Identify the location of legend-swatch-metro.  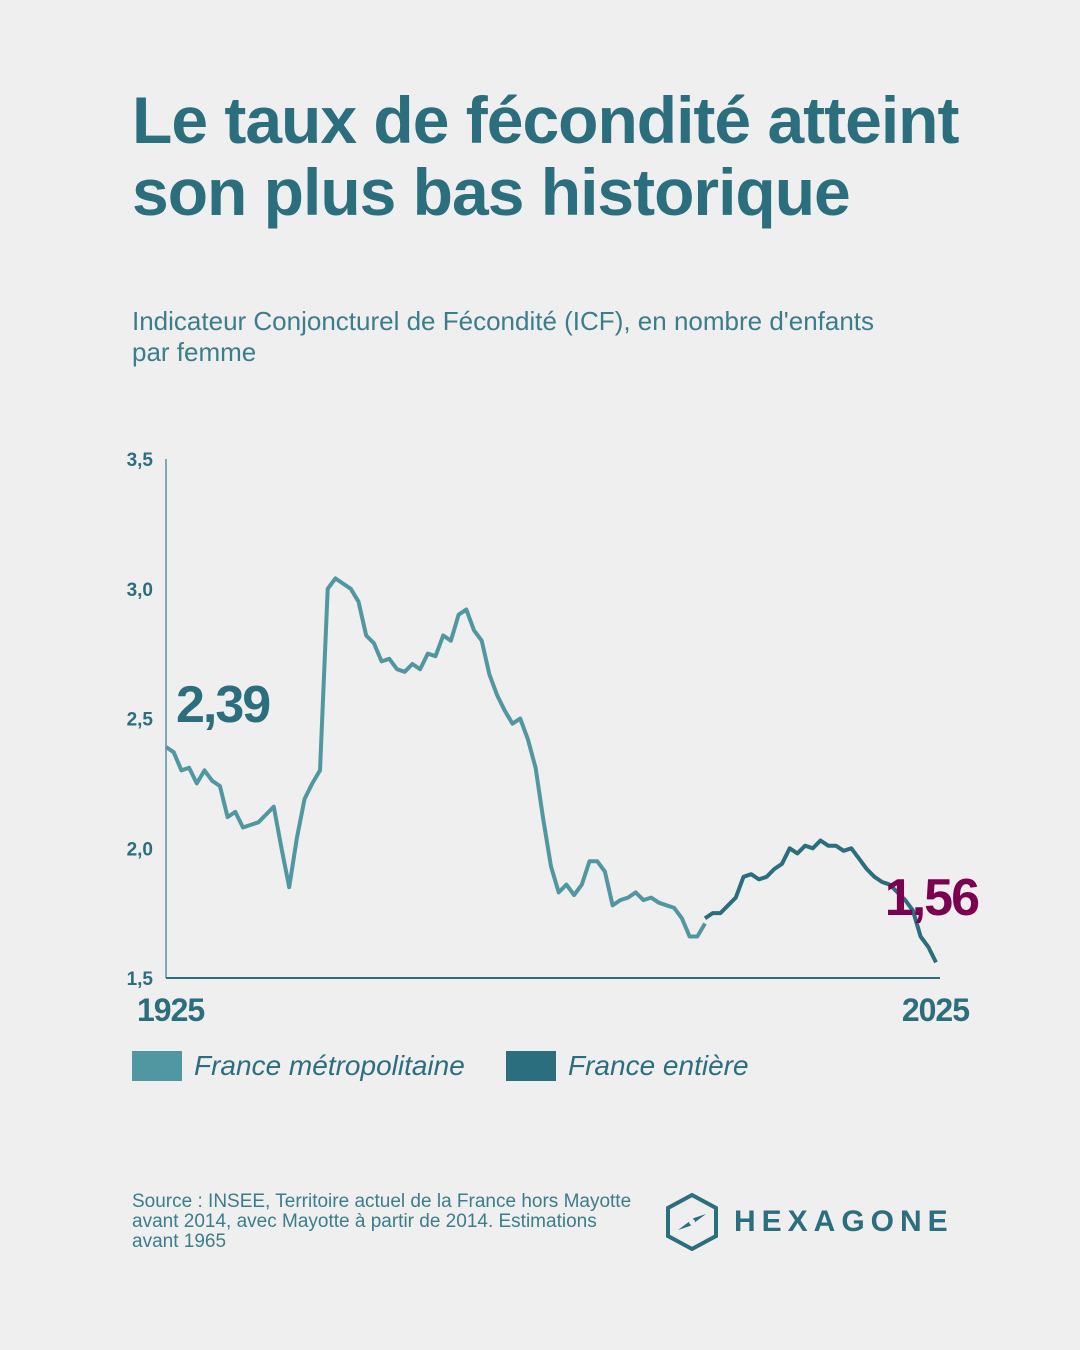
(157, 1066).